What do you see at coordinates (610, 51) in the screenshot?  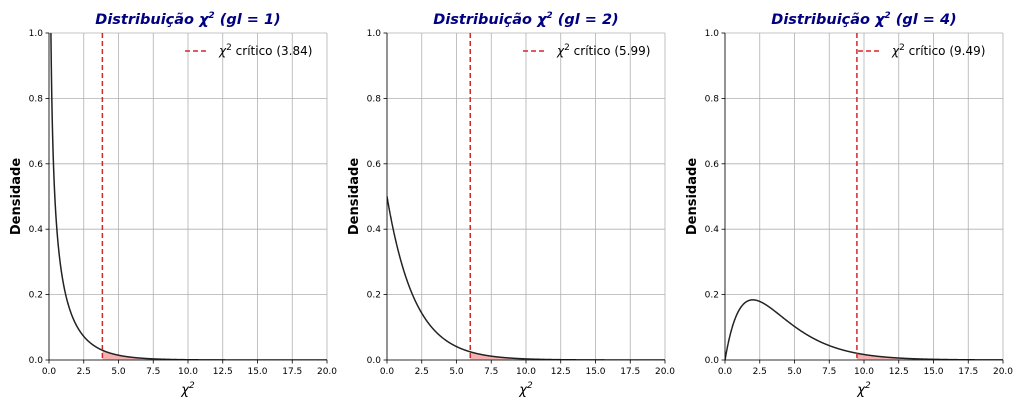 I see `legend-label: crítico (5.99)` at bounding box center [610, 51].